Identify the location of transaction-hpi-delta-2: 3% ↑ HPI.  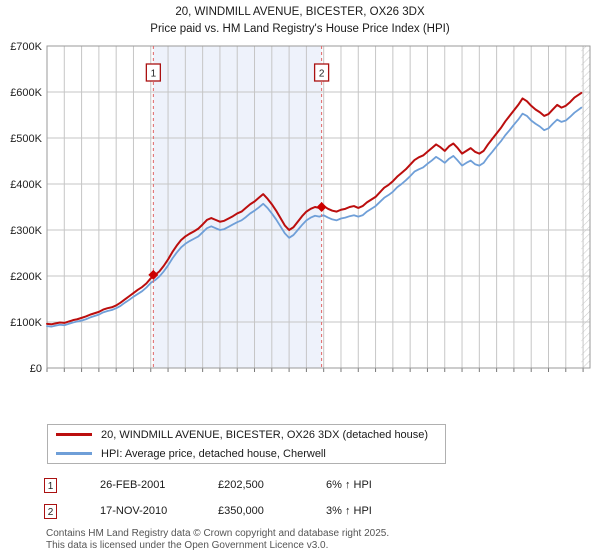
(349, 511).